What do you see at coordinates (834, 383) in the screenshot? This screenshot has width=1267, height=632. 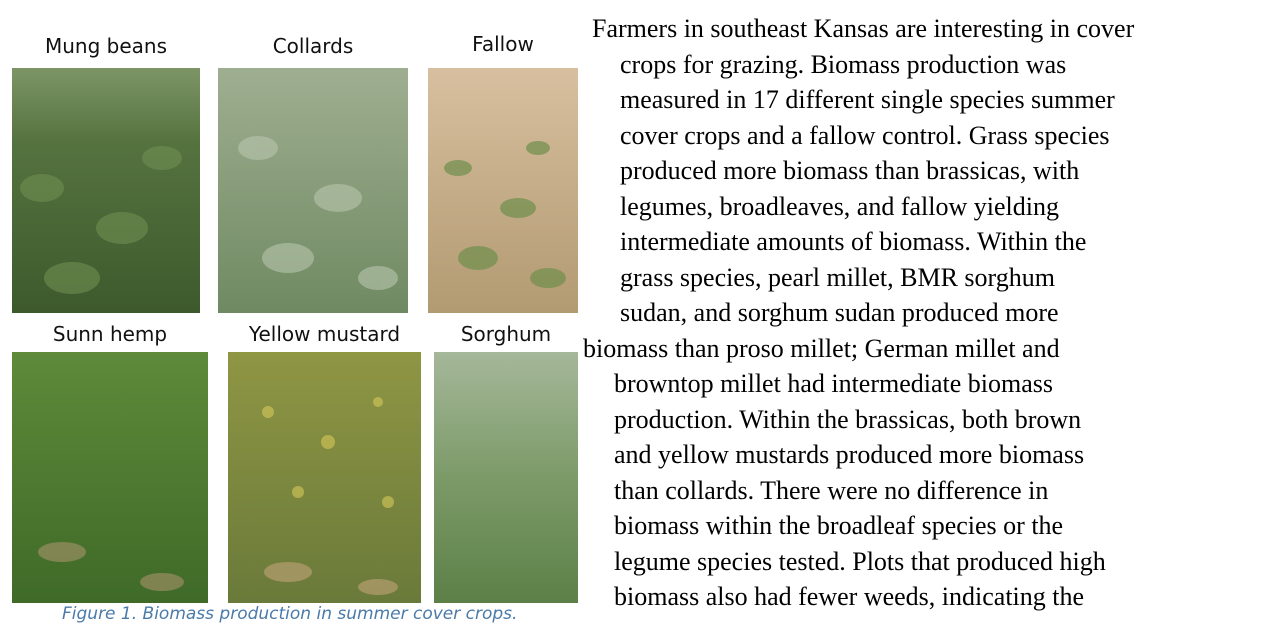 I see `text-line: browntop millet had intermediate biomass` at bounding box center [834, 383].